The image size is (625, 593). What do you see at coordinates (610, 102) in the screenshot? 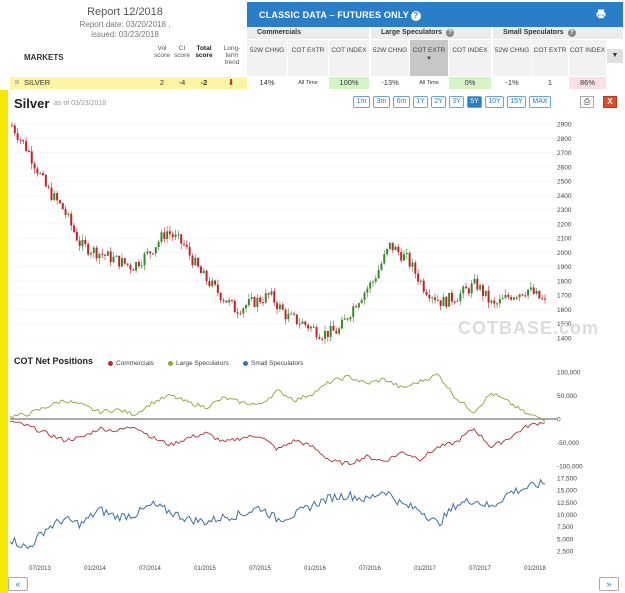
I see `close-chart-button: X` at bounding box center [610, 102].